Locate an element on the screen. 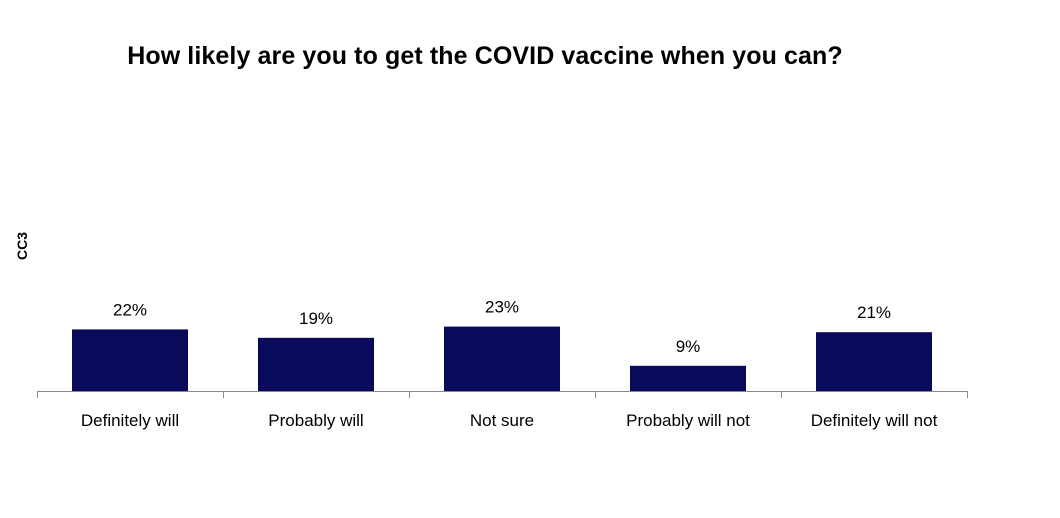  bar-value-label: 9% is located at coordinates (688, 346).